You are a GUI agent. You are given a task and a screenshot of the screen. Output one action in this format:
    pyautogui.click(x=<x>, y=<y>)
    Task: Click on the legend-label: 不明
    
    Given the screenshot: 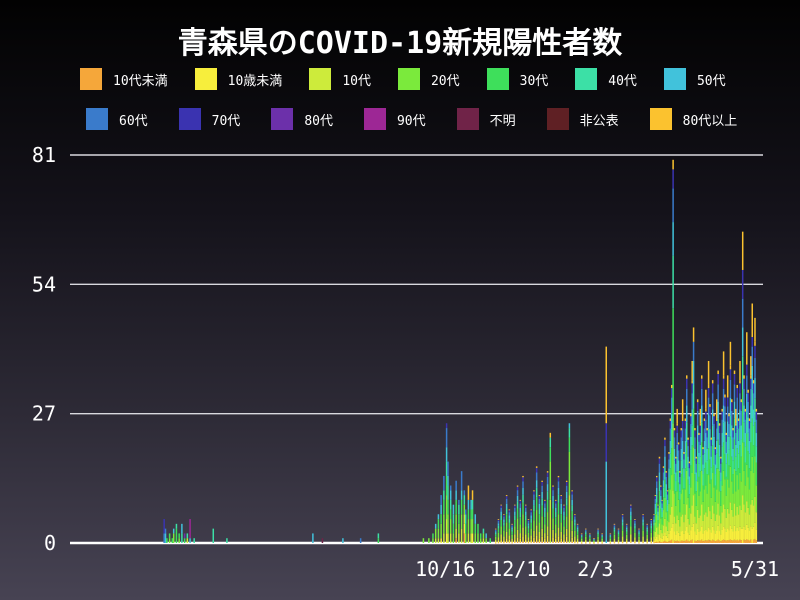 What is the action you would take?
    pyautogui.click(x=502, y=121)
    